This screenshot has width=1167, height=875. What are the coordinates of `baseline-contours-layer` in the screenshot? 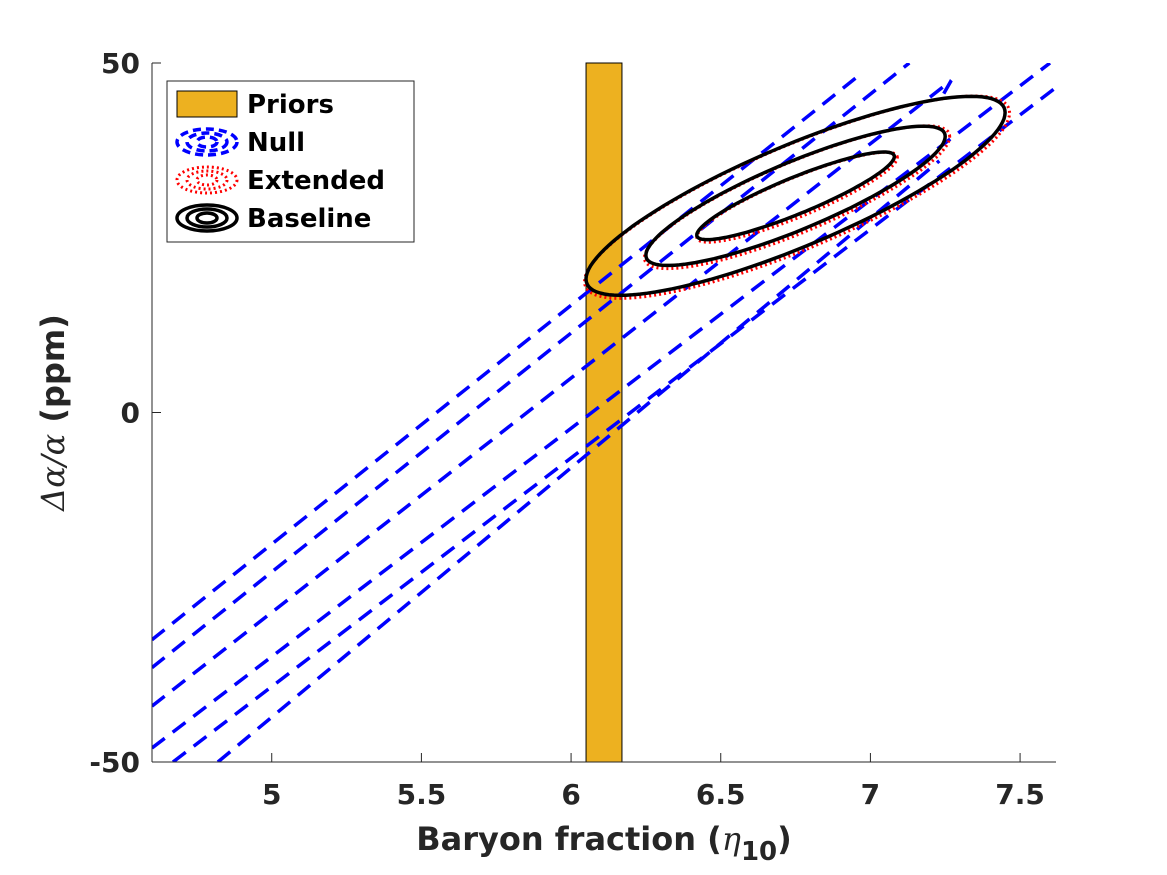 It's located at (795, 196).